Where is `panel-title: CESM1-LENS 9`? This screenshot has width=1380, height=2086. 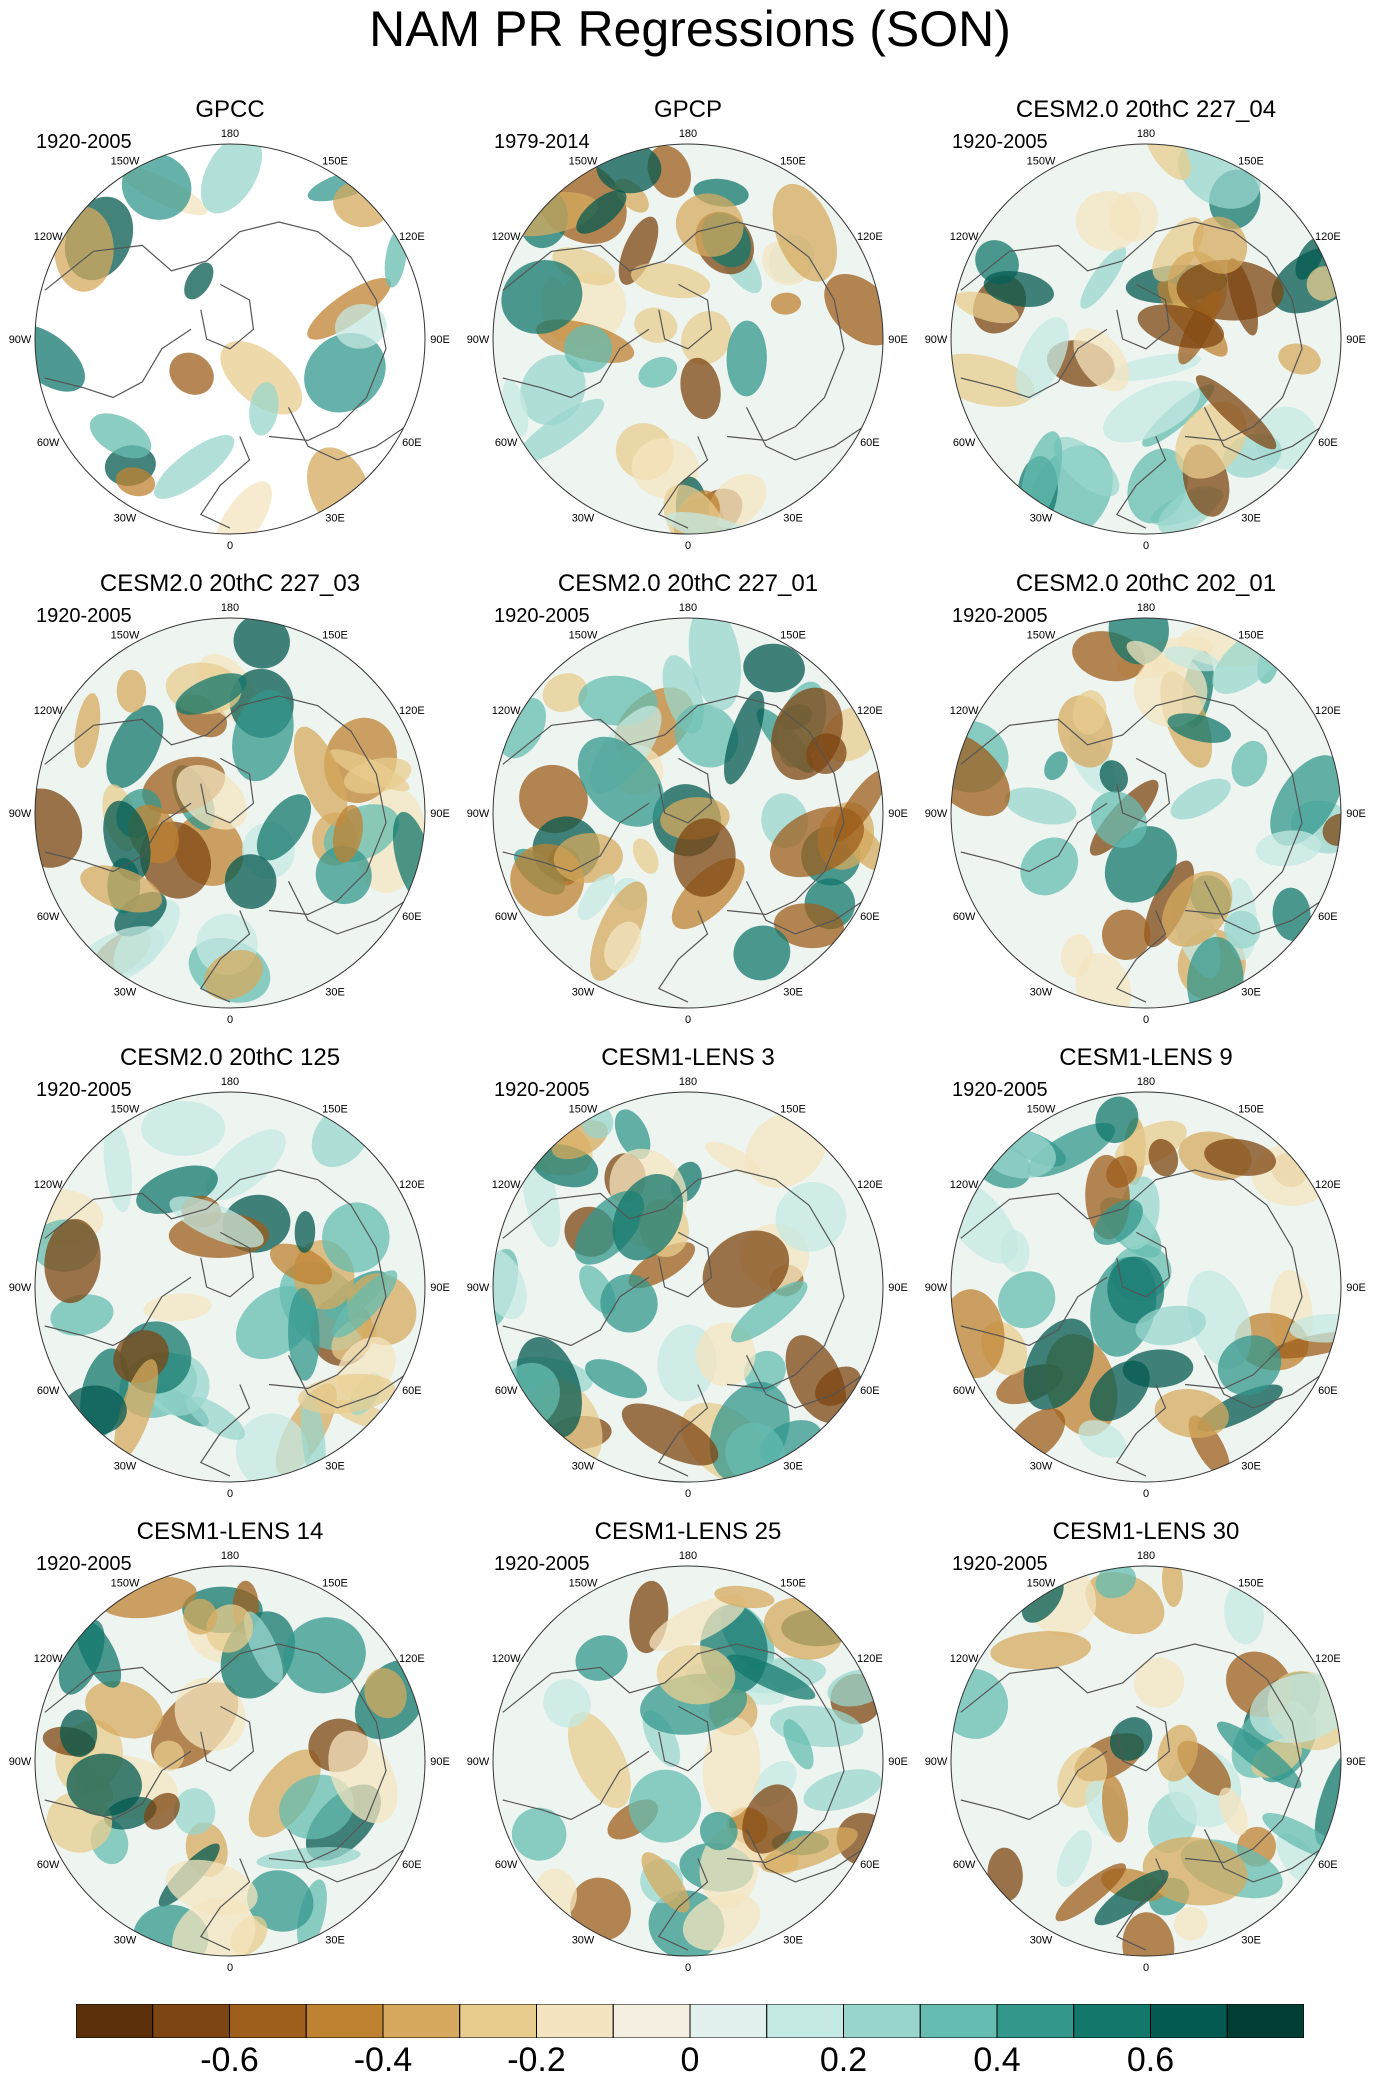
panel-title: CESM1-LENS 9 is located at coordinates (1146, 1057).